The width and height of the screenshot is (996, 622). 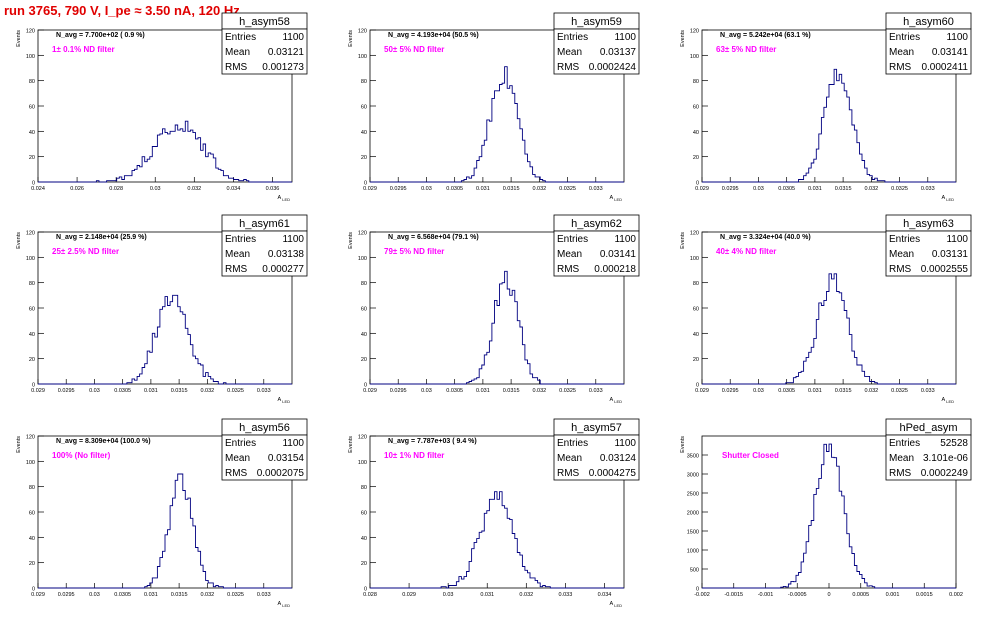 What do you see at coordinates (945, 269) in the screenshot?
I see `stats-value-rms: 0.0002555` at bounding box center [945, 269].